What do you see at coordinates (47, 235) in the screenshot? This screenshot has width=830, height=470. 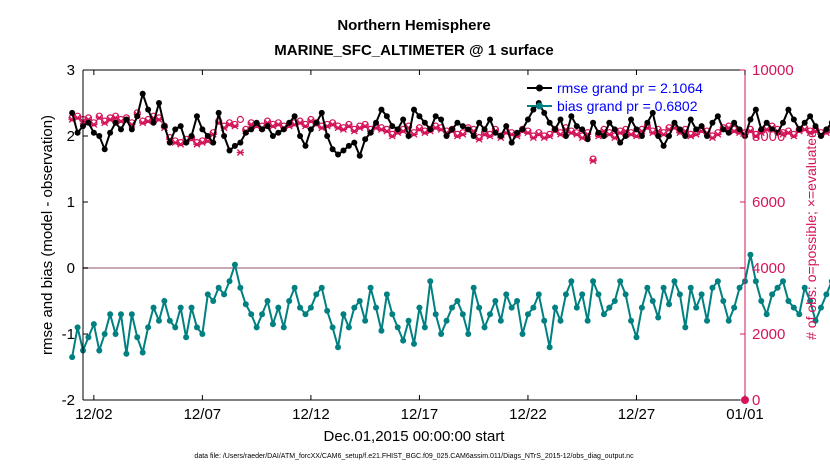 I see `y-axis-label: rmse and bias (model - observation)` at bounding box center [47, 235].